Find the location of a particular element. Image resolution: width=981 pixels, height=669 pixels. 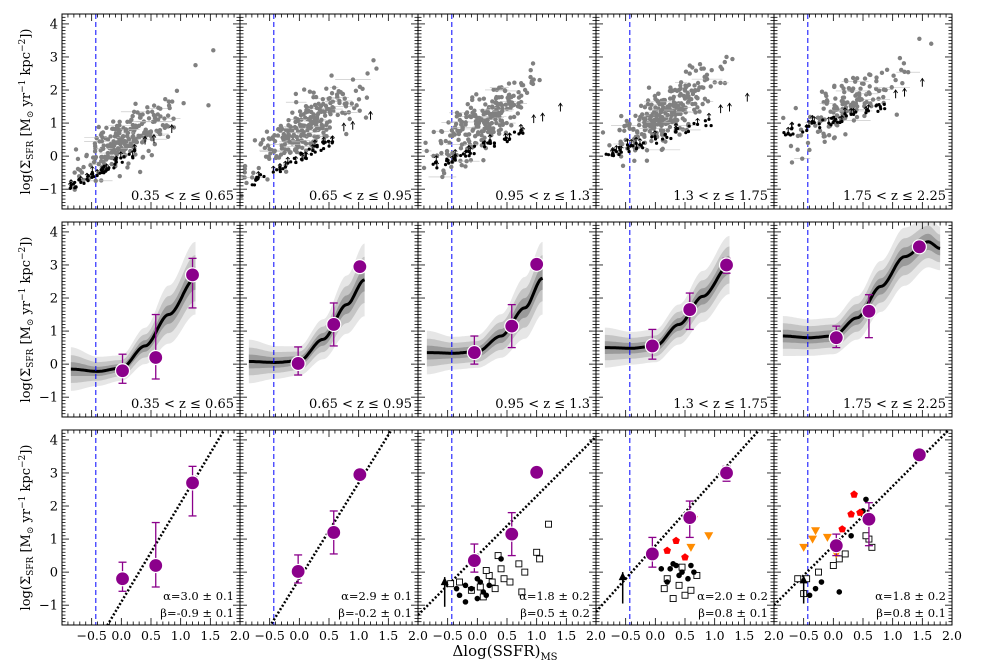

x-tick-label: 1.5 is located at coordinates (922, 635).